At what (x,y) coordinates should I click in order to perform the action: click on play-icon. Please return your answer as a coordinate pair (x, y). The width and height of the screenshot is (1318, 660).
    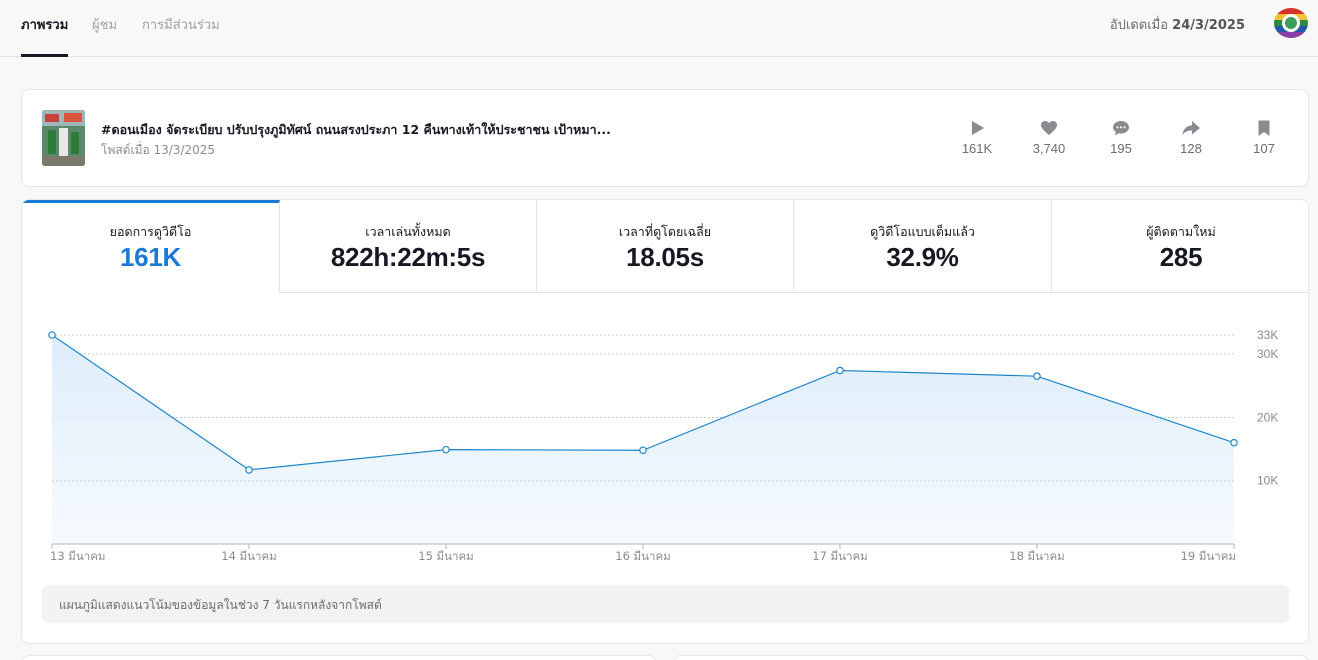
    Looking at the image, I should click on (978, 128).